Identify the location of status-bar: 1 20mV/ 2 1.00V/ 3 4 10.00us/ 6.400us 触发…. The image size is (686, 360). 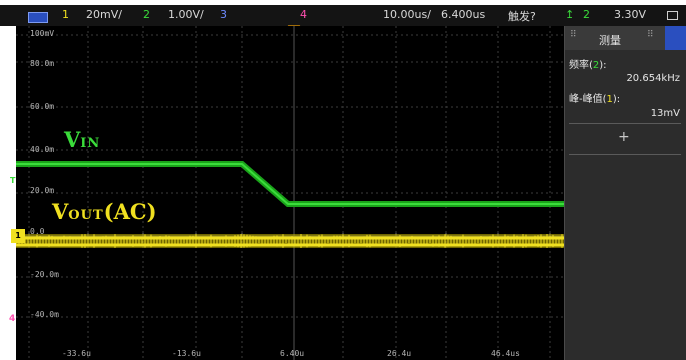
(343, 15).